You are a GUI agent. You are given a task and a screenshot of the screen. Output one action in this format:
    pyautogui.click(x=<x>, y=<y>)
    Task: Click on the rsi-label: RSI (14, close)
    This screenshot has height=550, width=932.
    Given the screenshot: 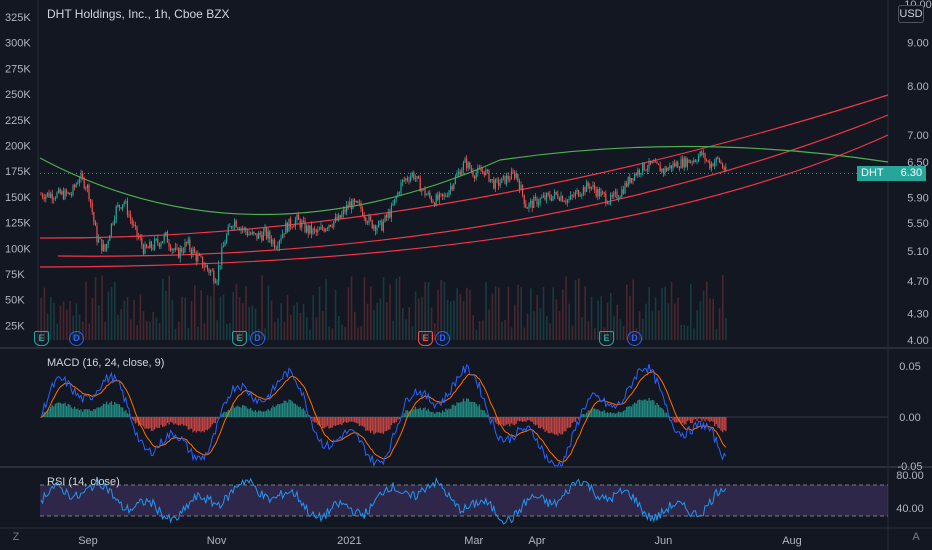 What is the action you would take?
    pyautogui.click(x=83, y=482)
    